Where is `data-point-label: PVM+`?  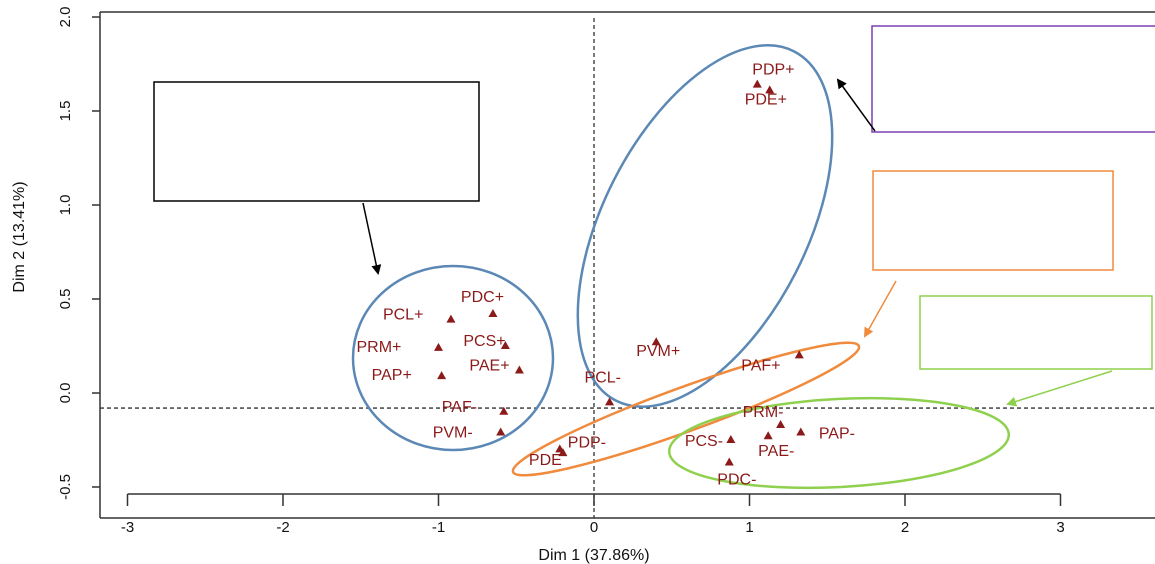
data-point-label: PVM+ is located at coordinates (658, 351).